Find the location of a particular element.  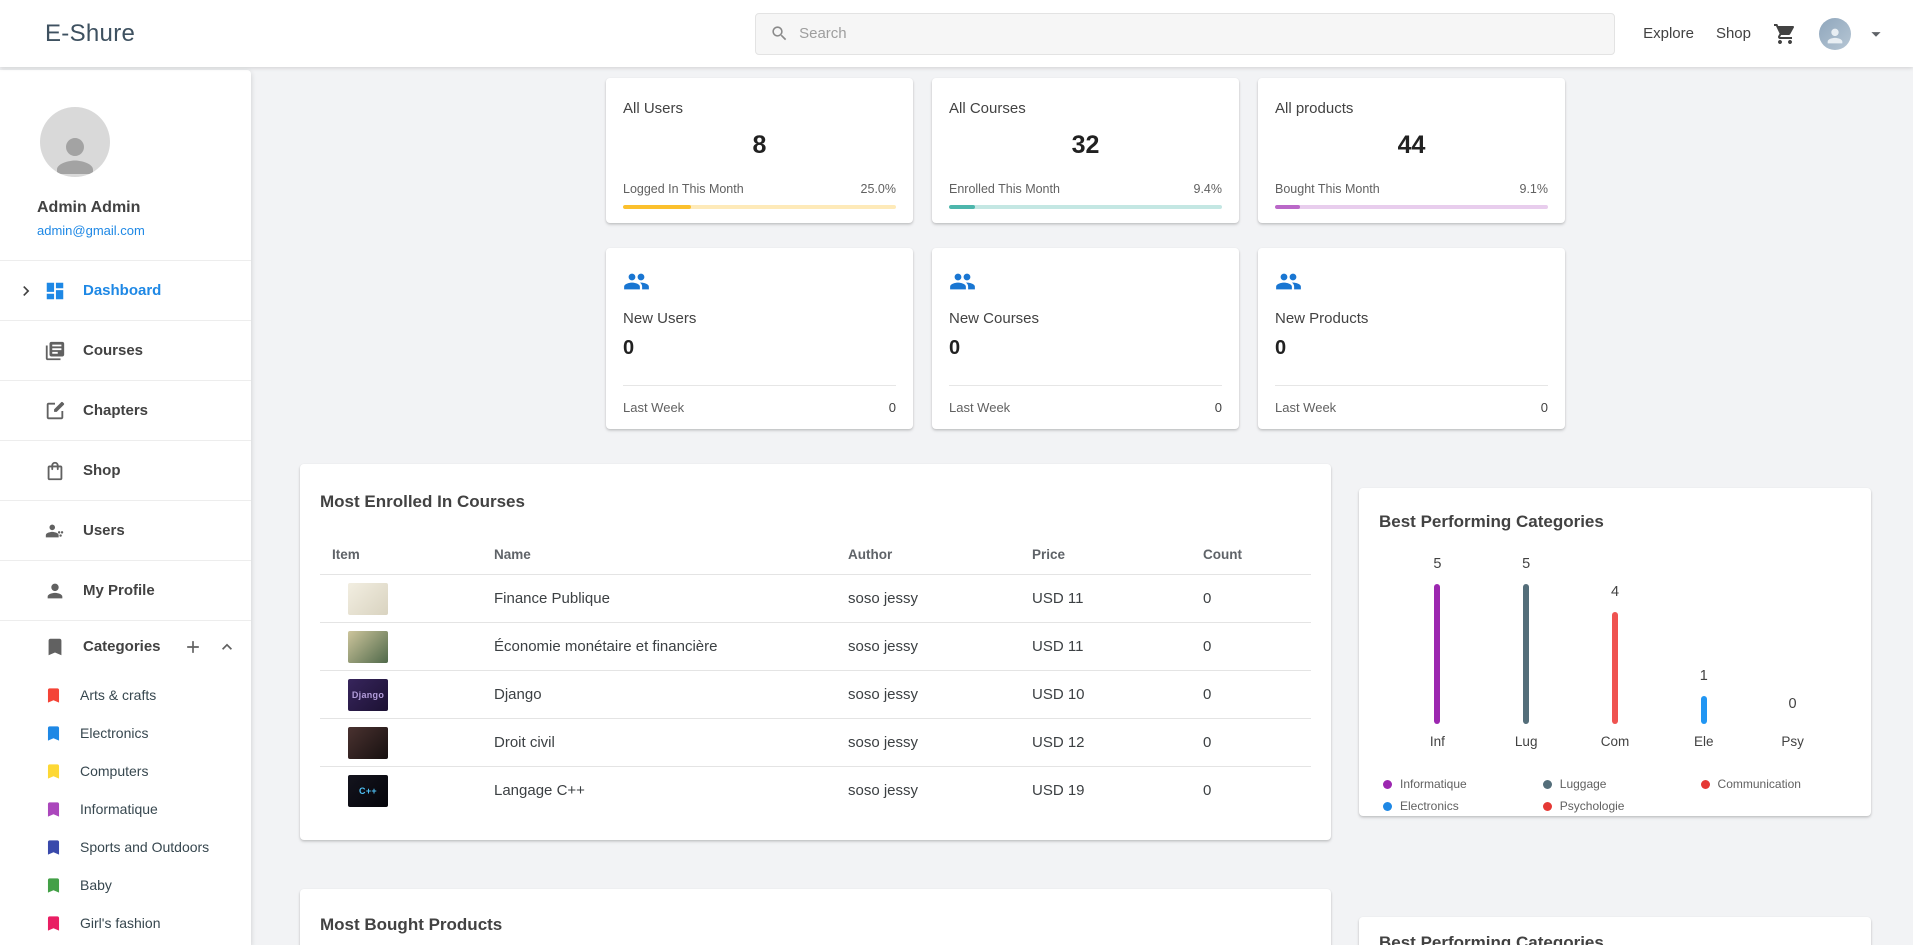

profile-email: admin@gmail.com is located at coordinates (91, 230).